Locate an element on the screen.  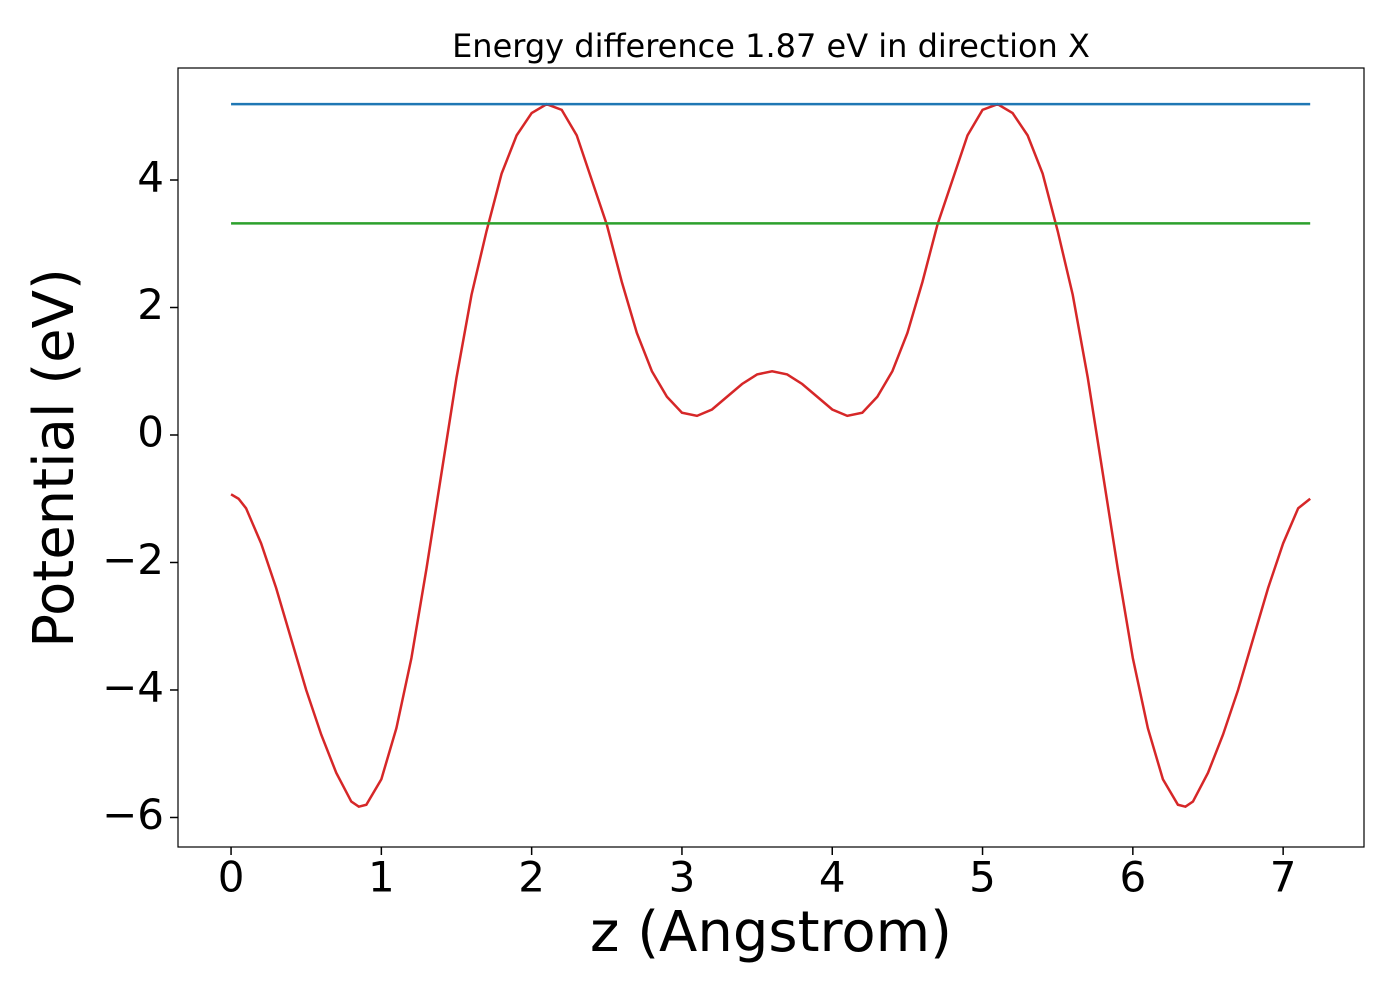
y-tick-label: 2 is located at coordinates (150, 304).